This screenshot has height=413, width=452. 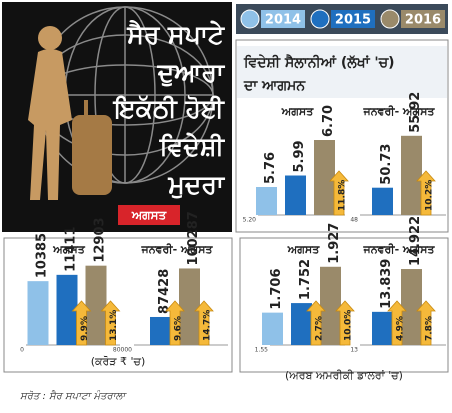 I want to click on legend: 2014 2015 2016, so click(x=342, y=19).